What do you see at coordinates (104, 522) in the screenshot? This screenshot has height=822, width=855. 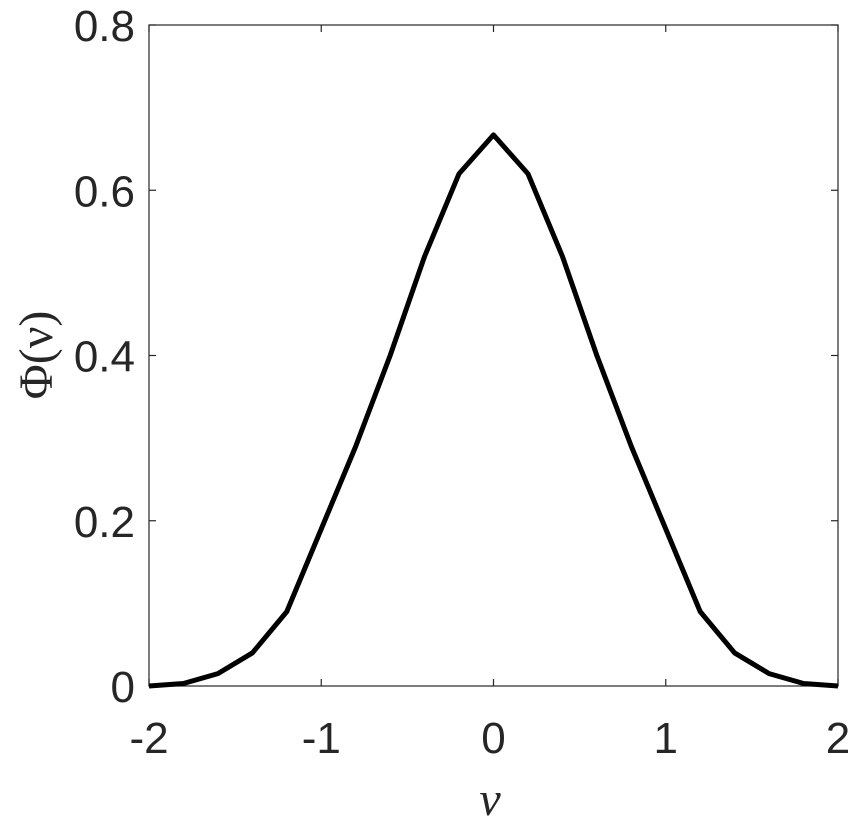 I see `y-tick-label: 0.2` at bounding box center [104, 522].